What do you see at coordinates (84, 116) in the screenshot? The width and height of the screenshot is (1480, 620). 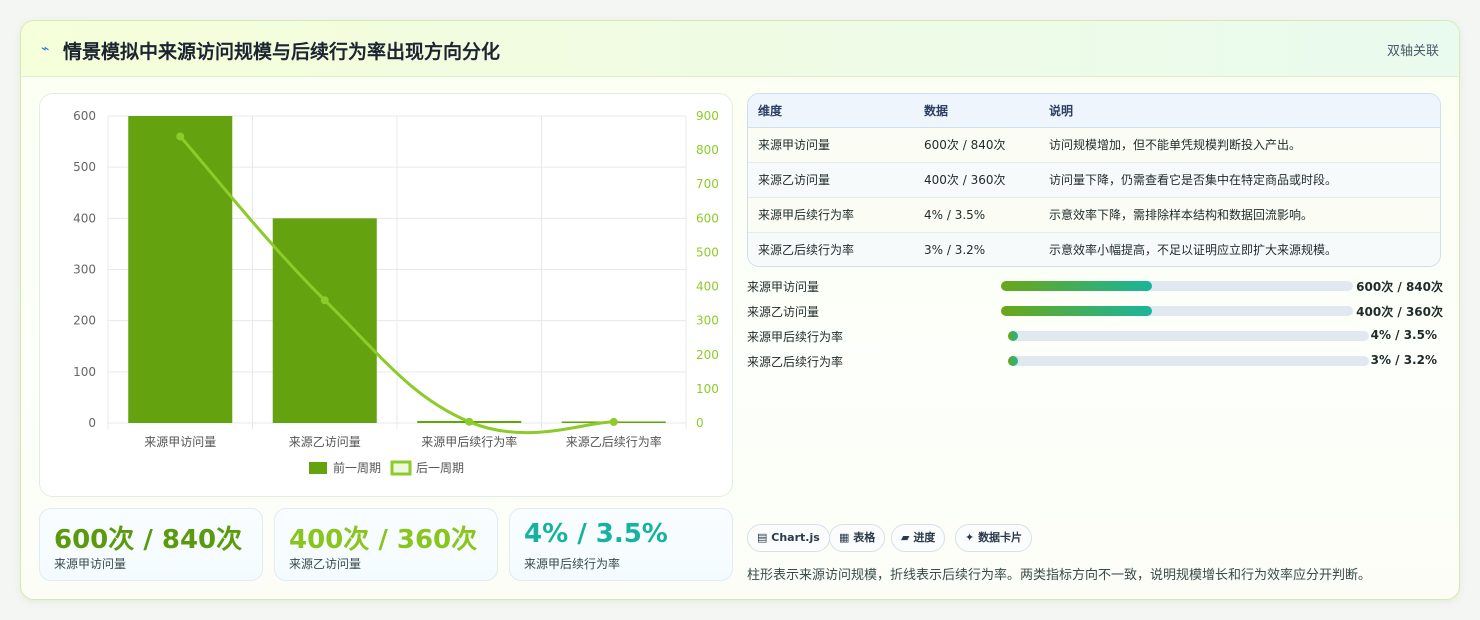 I see `y-left-tick-label: 600` at bounding box center [84, 116].